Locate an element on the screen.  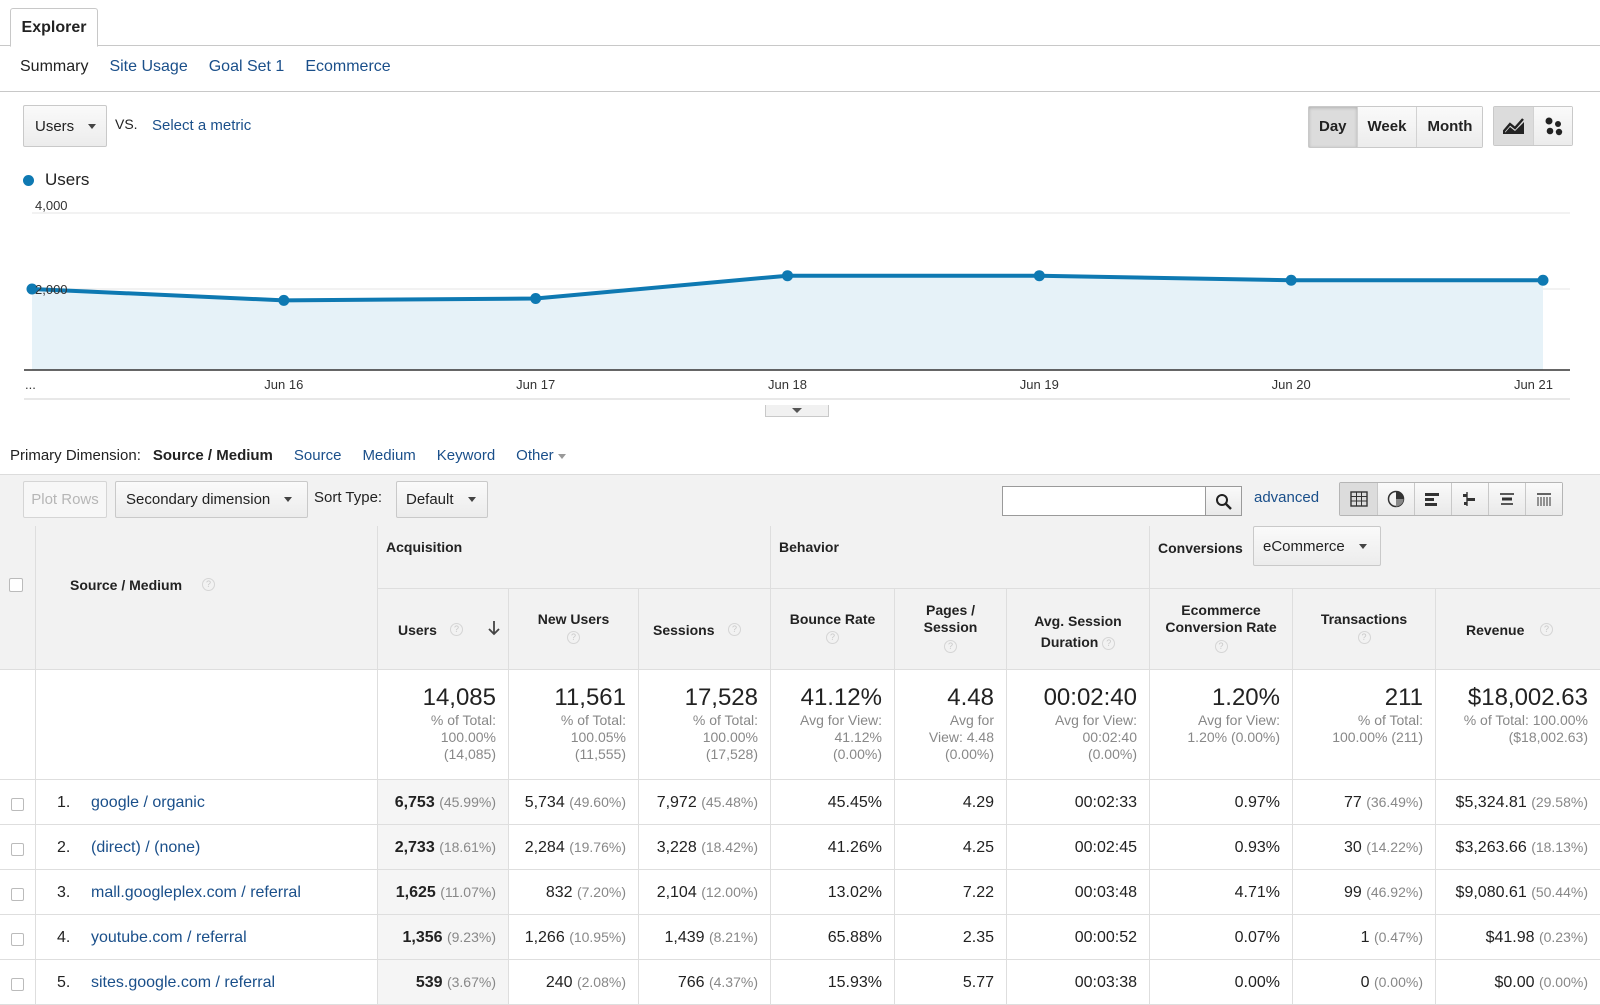
totals-sub-2: 41.12% is located at coordinates (858, 737).